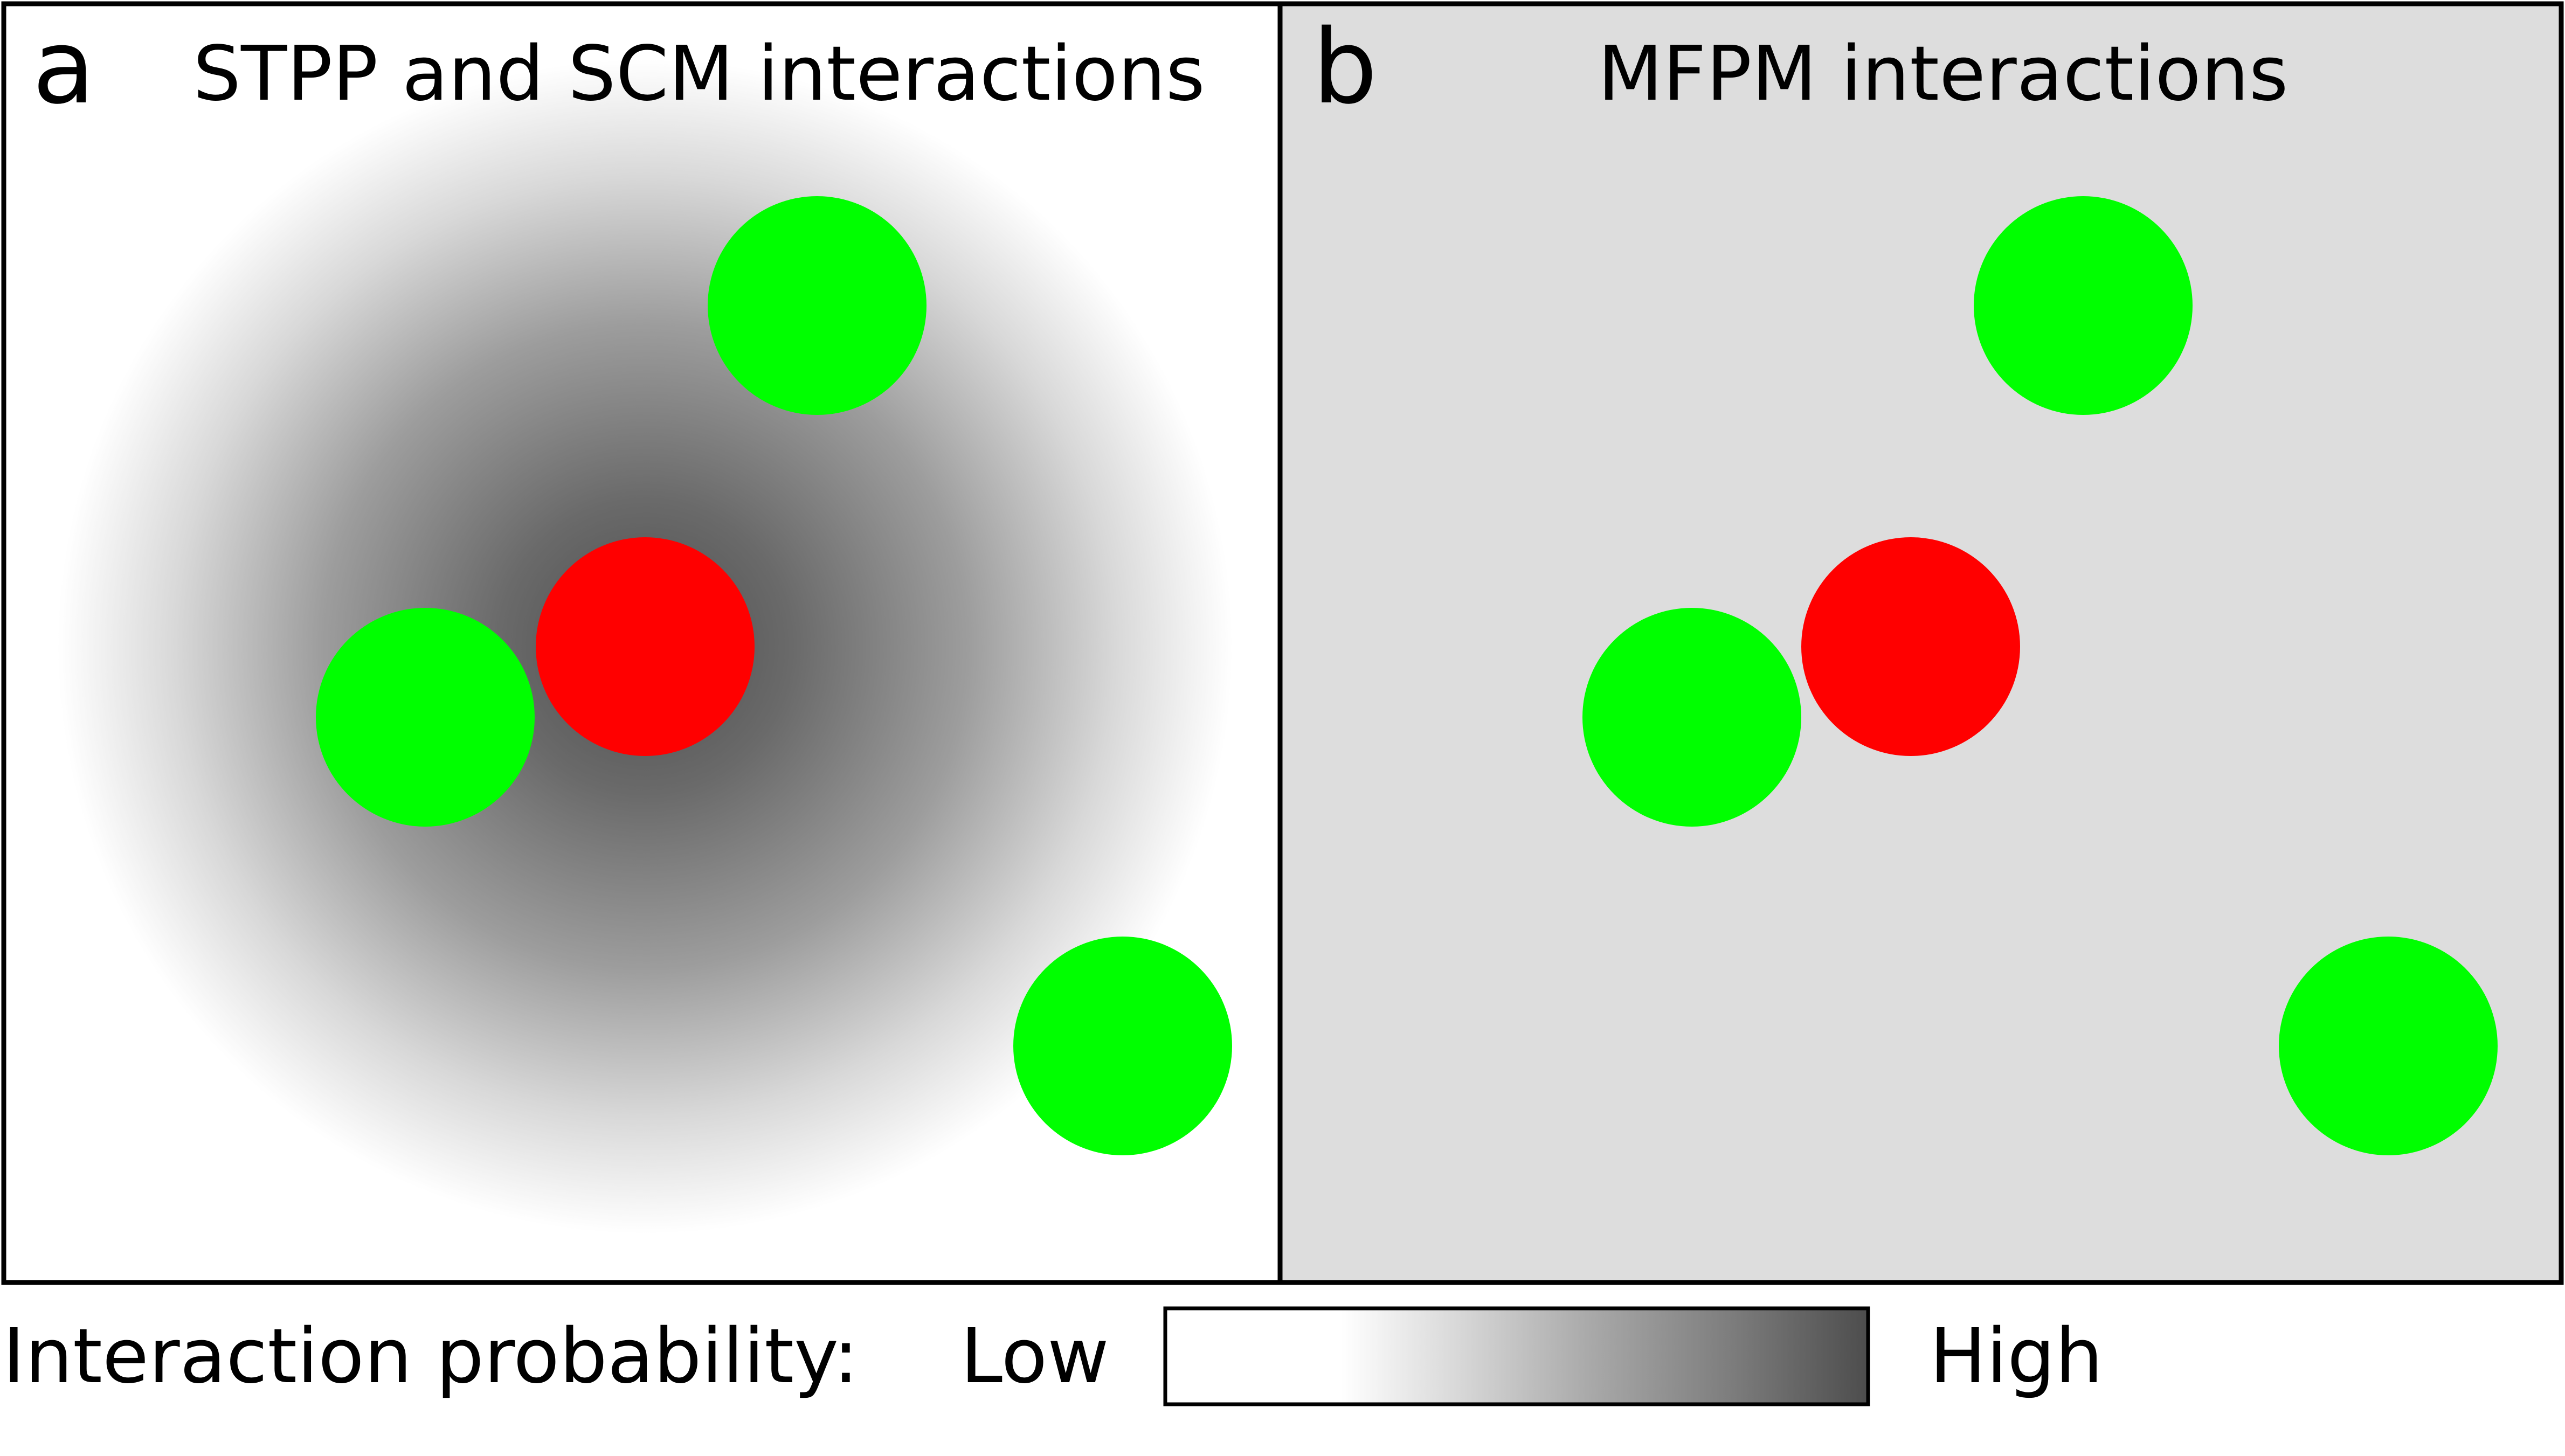 This screenshot has width=2565, height=1456. Describe the element at coordinates (64, 67) in the screenshot. I see `panel-a-letter: a` at that location.